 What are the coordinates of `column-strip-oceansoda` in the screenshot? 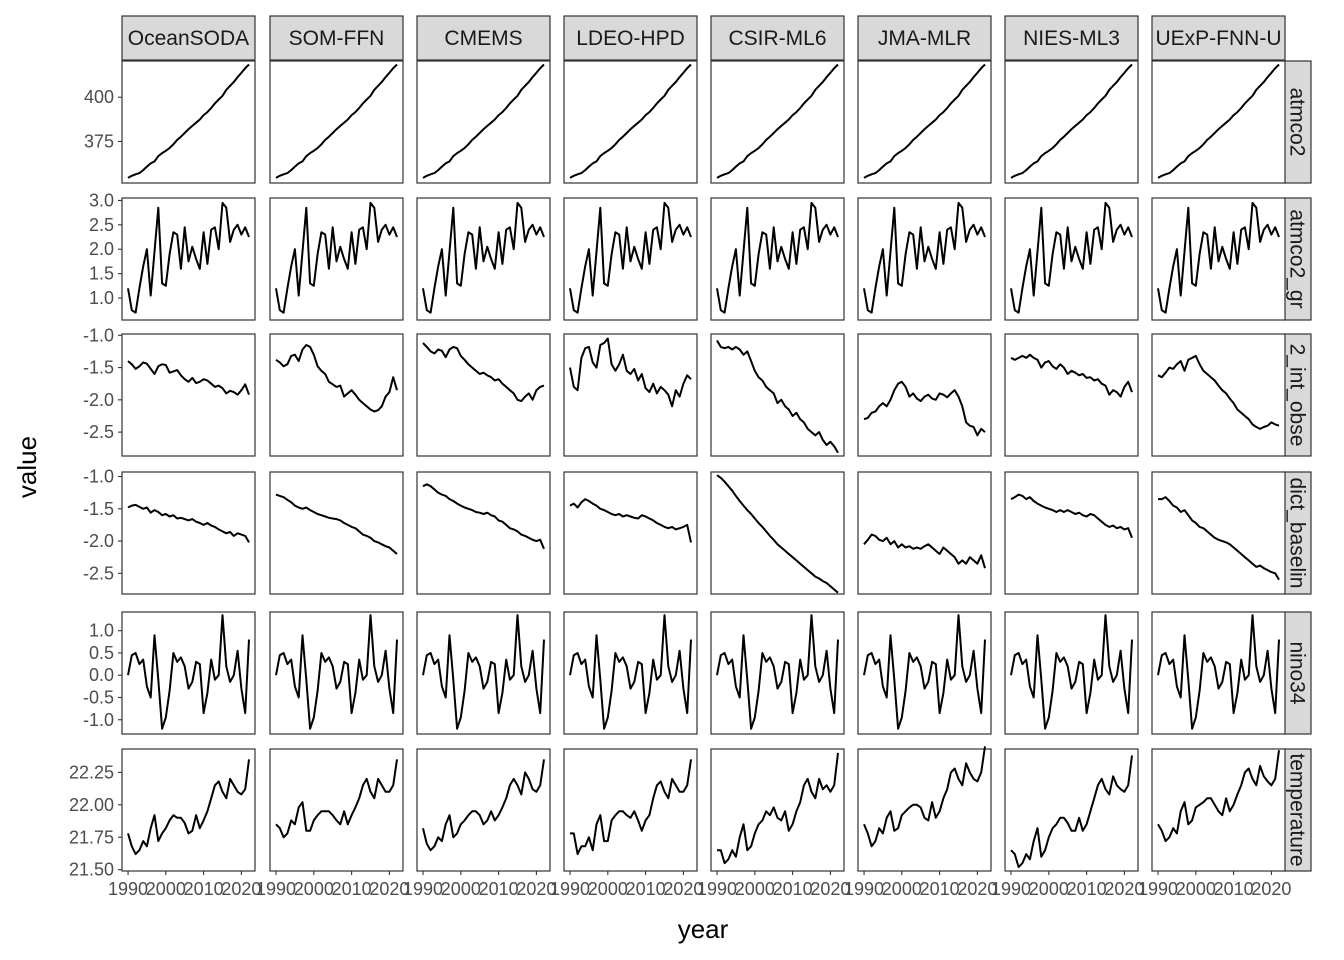 It's located at (188, 38).